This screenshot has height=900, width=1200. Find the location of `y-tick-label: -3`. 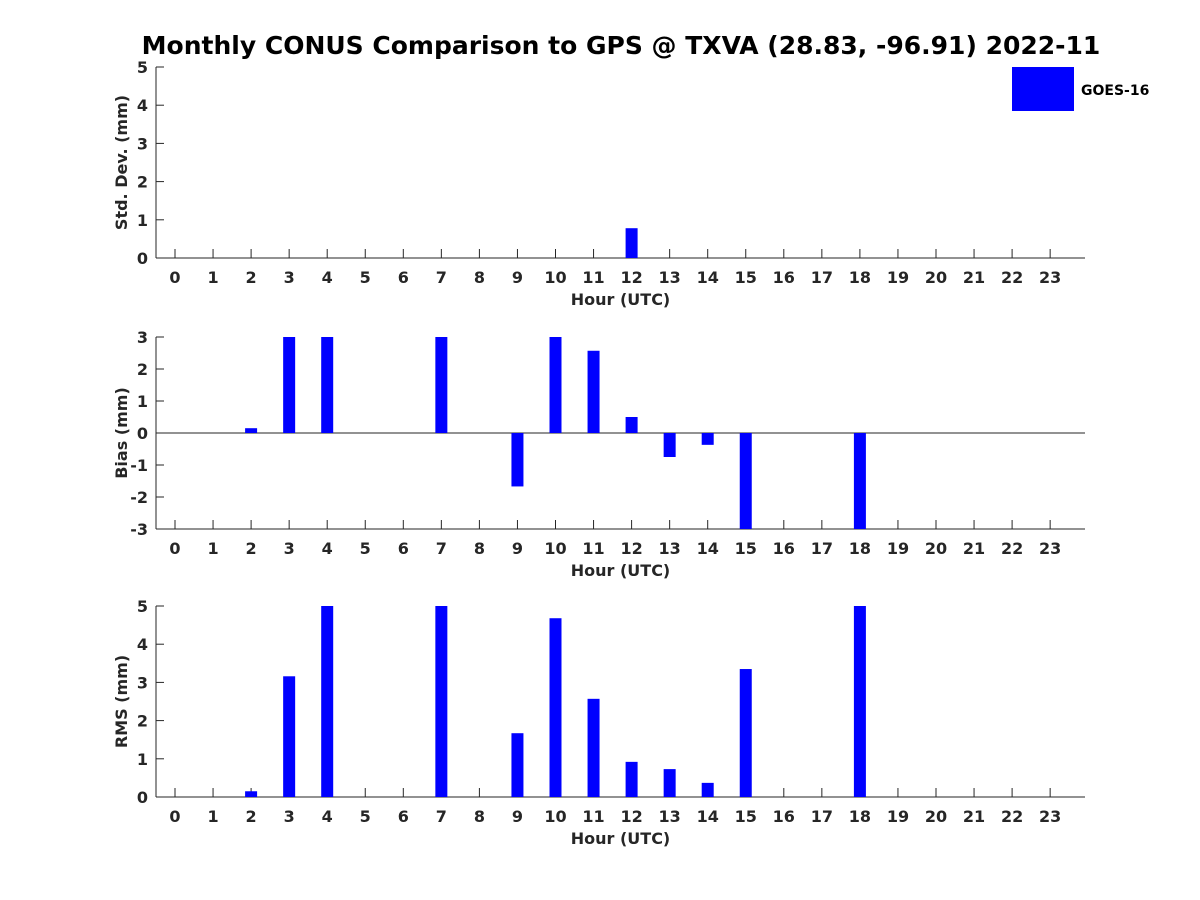

y-tick-label: -3 is located at coordinates (139, 529).